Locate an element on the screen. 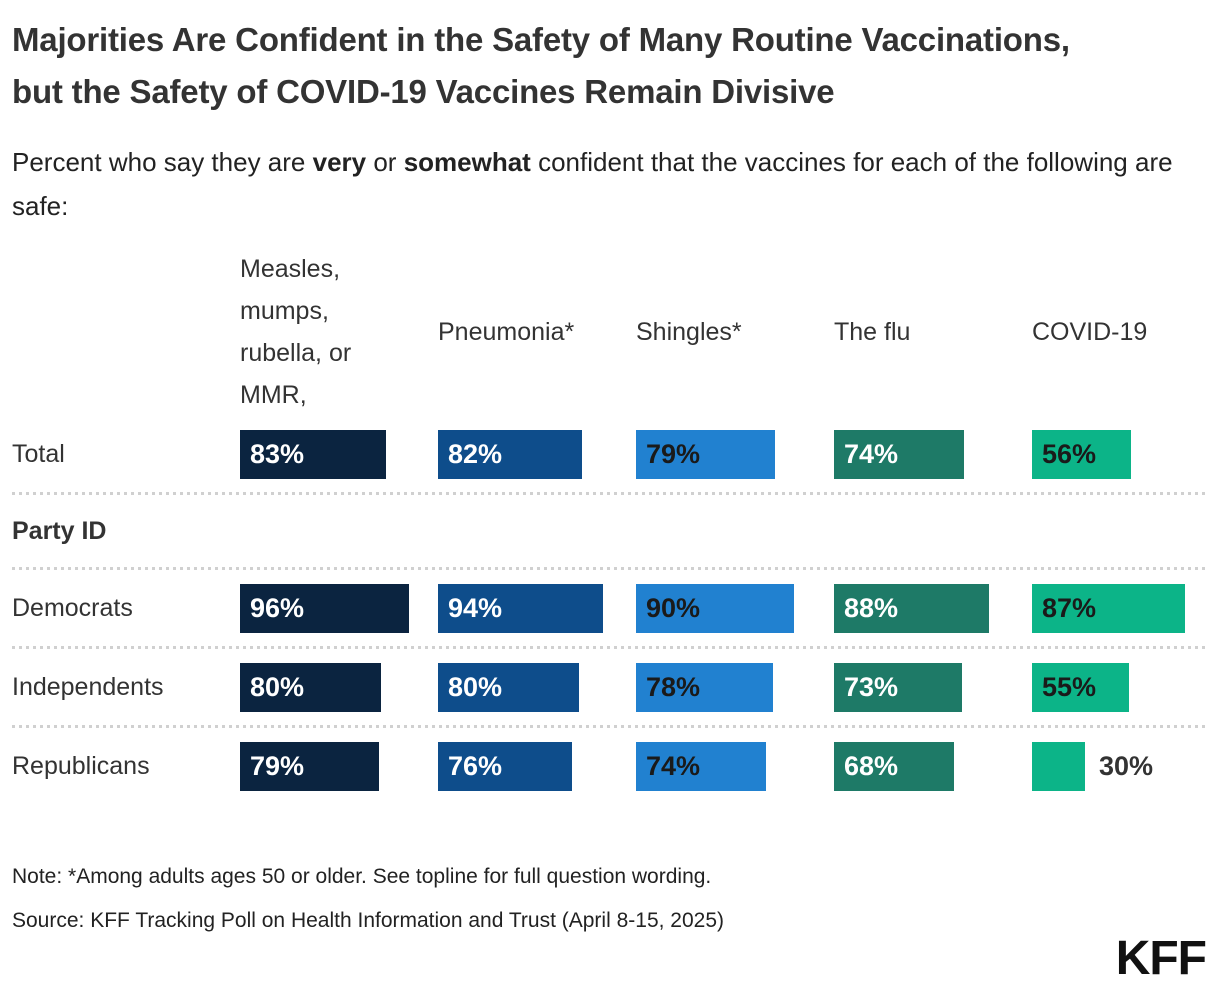 This screenshot has height=996, width=1220. bar-lane: 56% is located at coordinates (1120, 454).